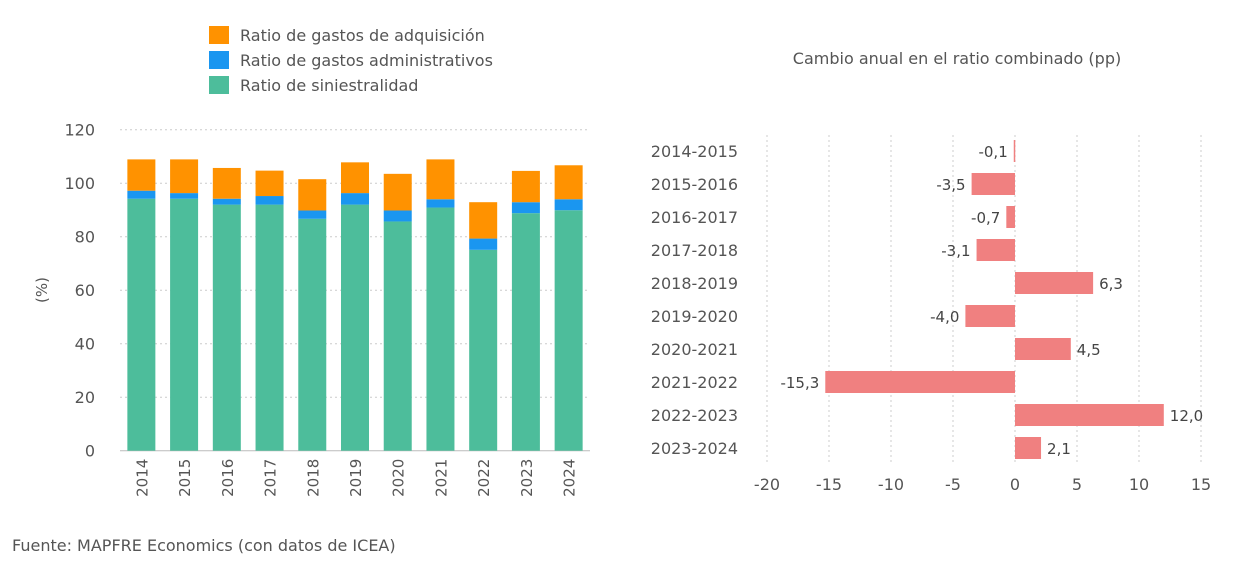  Describe the element at coordinates (397, 192) in the screenshot. I see `bar-2020-ratio-de-gastos-de-adquisición` at that location.